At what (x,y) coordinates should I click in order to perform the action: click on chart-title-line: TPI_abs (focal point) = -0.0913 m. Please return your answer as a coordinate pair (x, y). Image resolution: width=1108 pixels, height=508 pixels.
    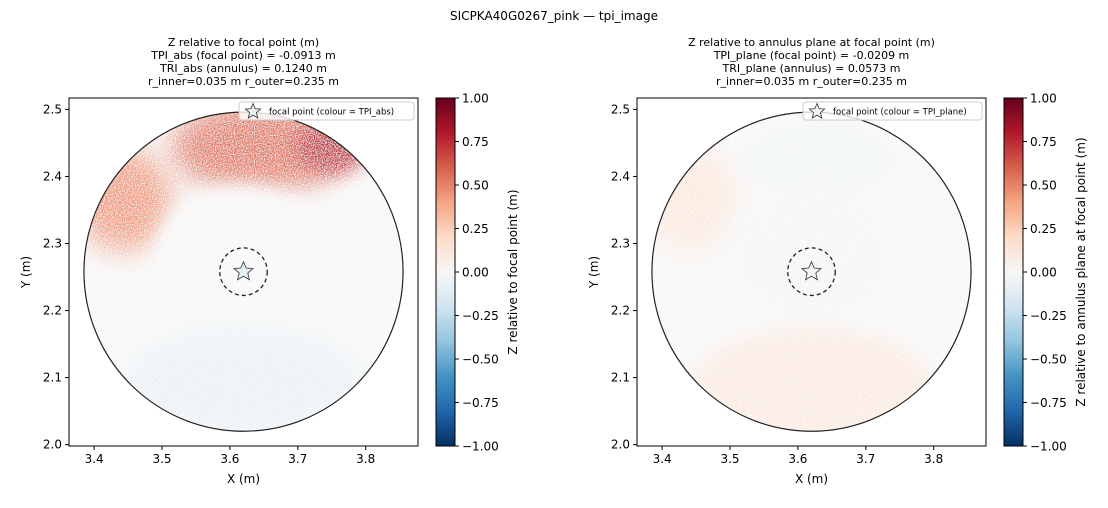
    Looking at the image, I should click on (243, 55).